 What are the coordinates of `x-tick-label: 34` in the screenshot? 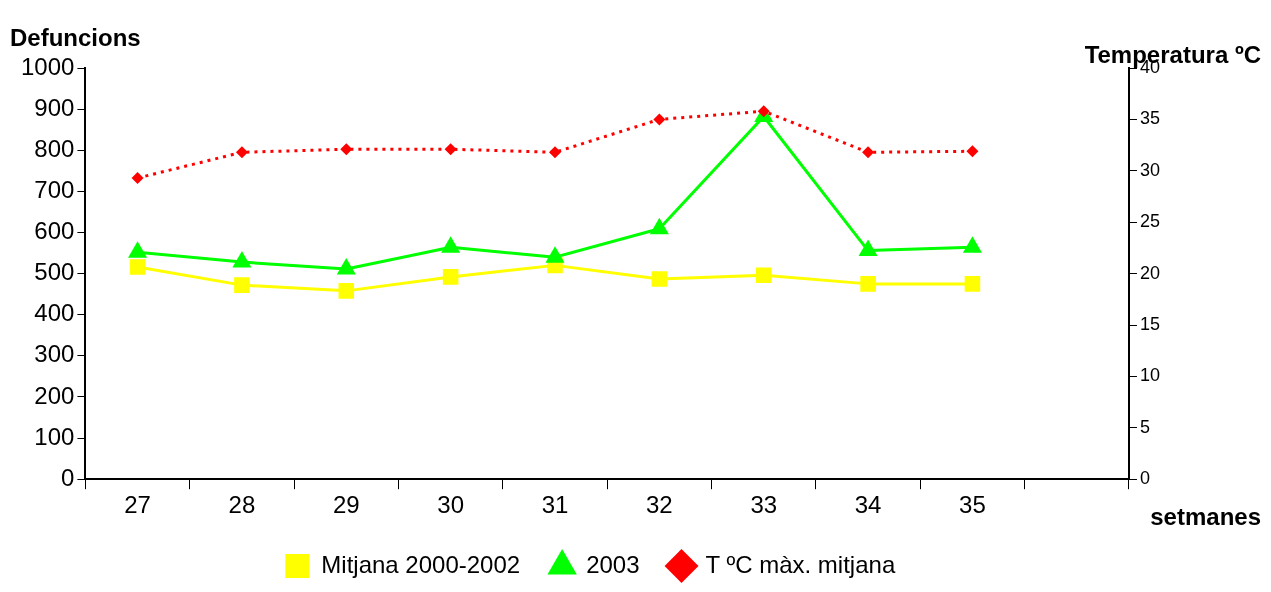 It's located at (868, 505).